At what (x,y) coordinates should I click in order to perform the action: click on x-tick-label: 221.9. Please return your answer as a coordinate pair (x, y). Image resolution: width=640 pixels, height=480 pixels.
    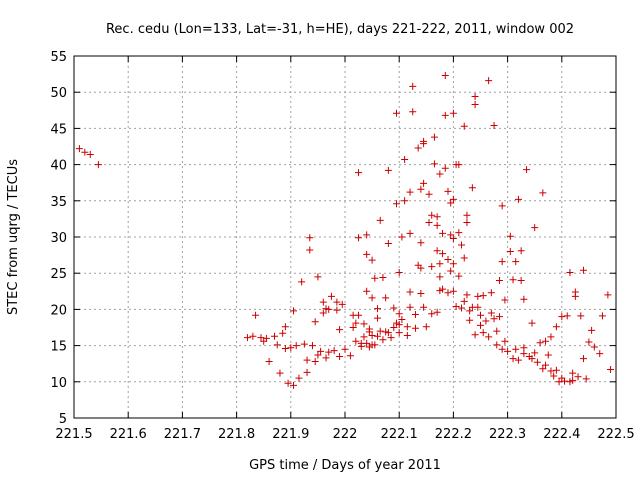
    Looking at the image, I should click on (290, 434).